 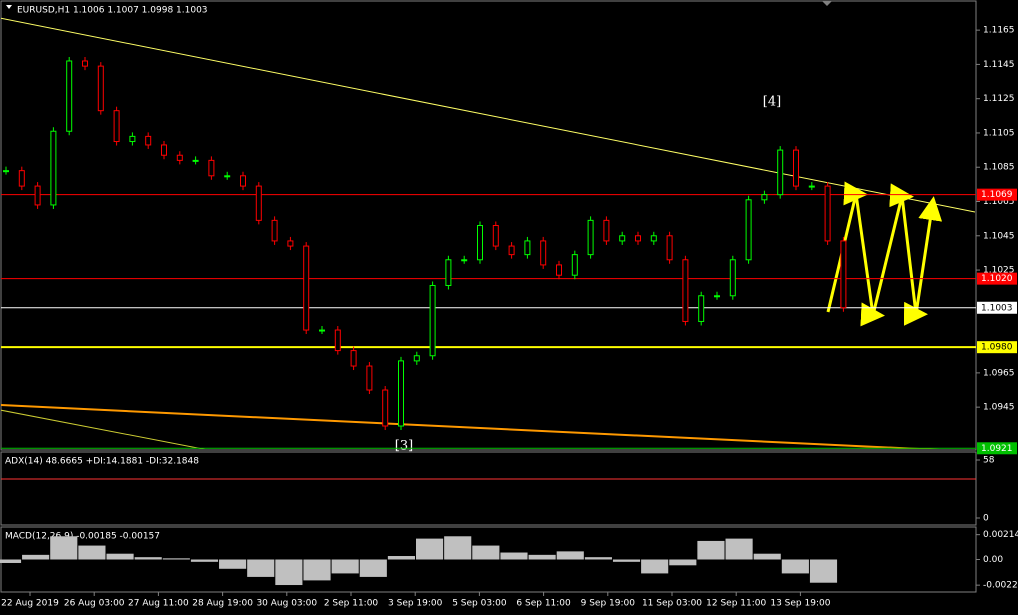 I want to click on projection-arrows, so click(x=884, y=254).